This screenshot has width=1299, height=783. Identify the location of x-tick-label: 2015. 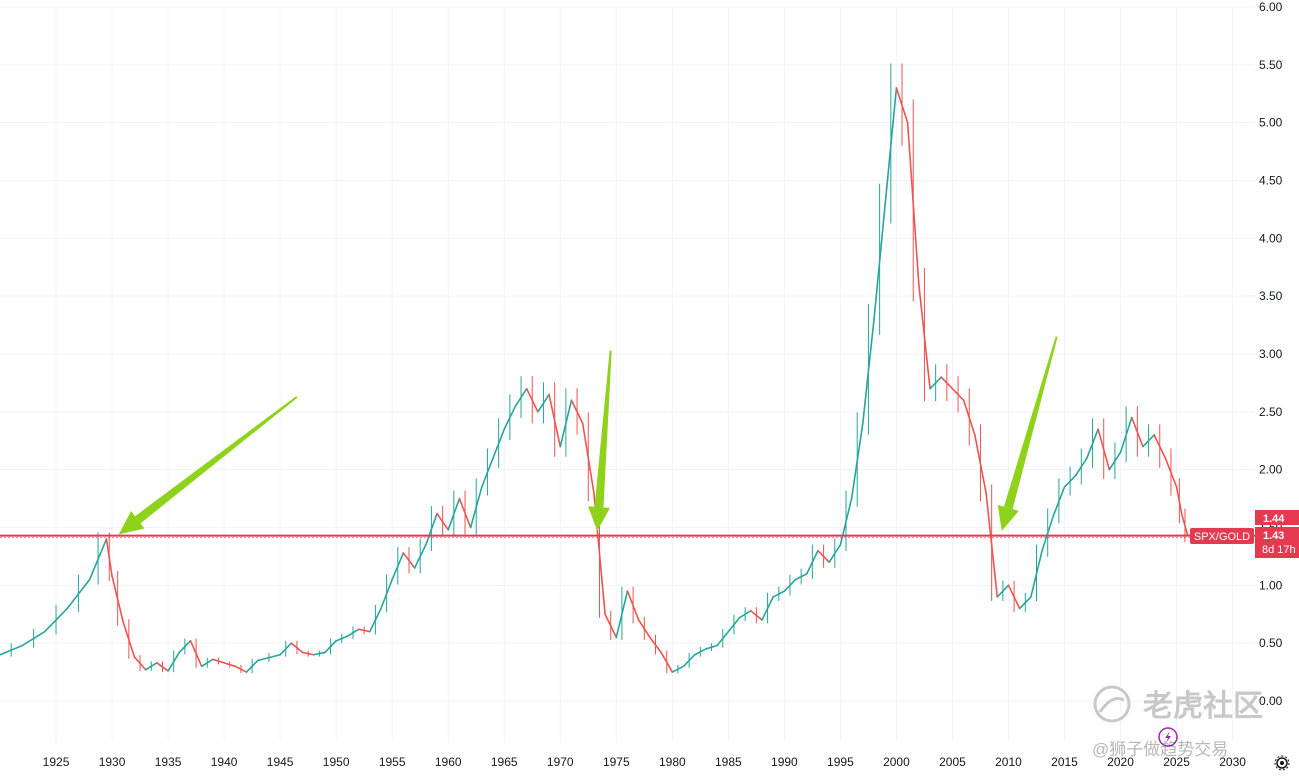
(1064, 762).